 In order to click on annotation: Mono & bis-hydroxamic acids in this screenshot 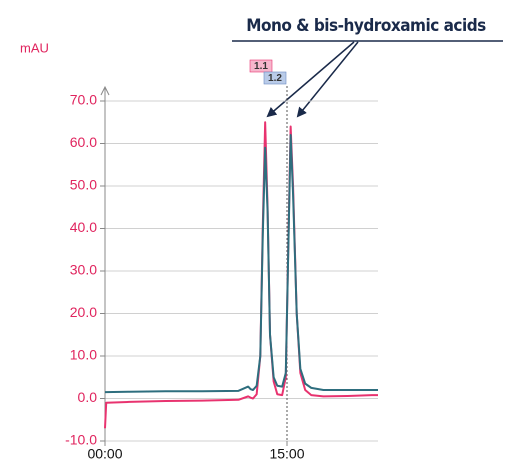, I will do `click(366, 26)`.